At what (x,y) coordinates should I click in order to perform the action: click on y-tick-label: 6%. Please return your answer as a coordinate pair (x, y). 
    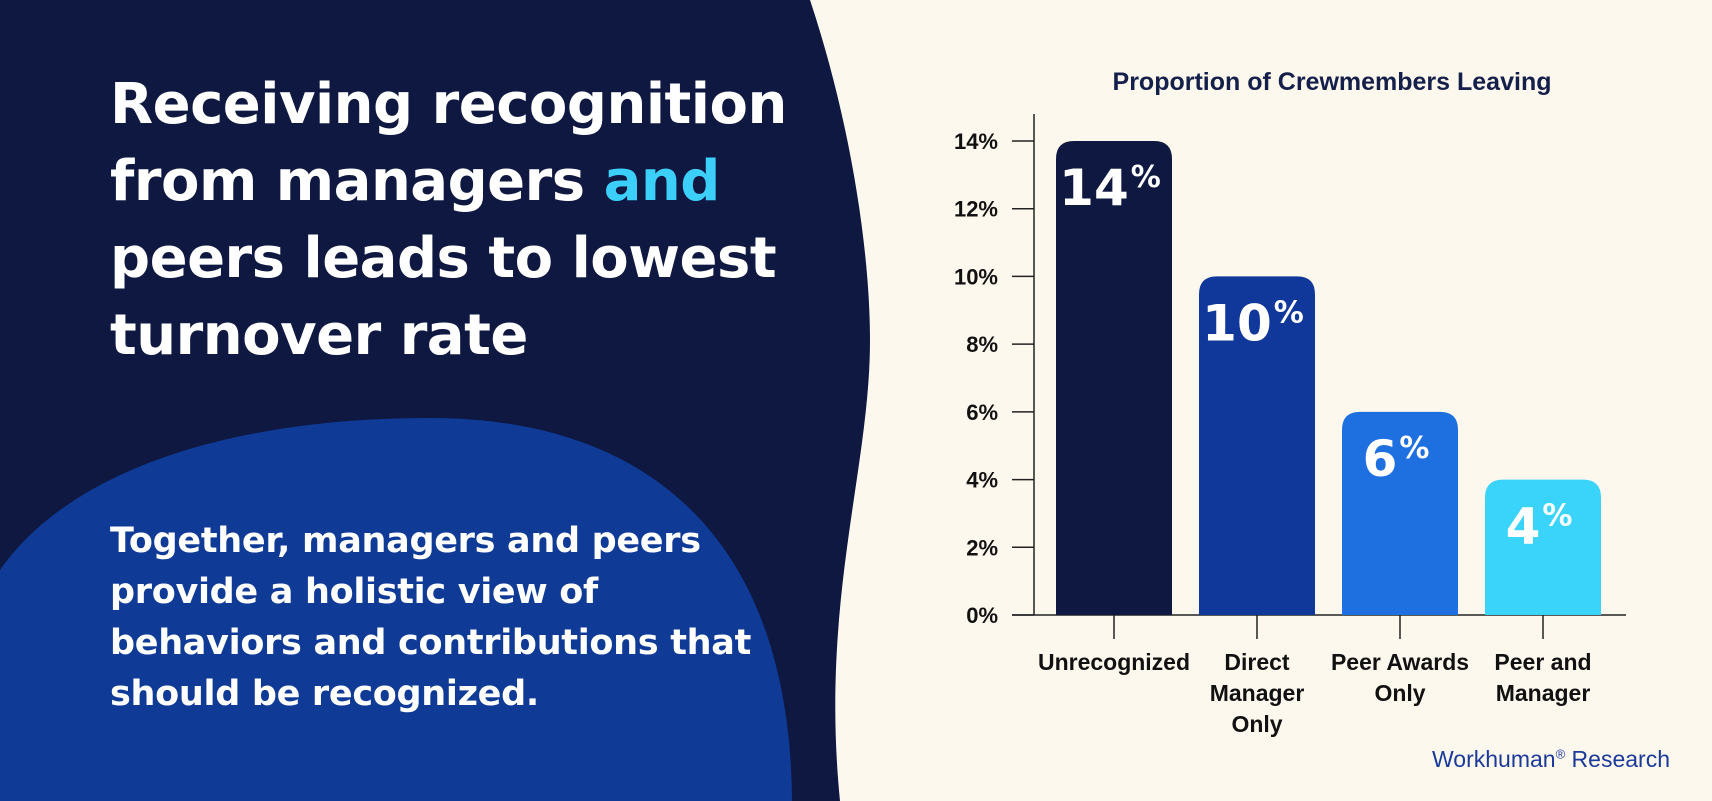
    Looking at the image, I should click on (982, 412).